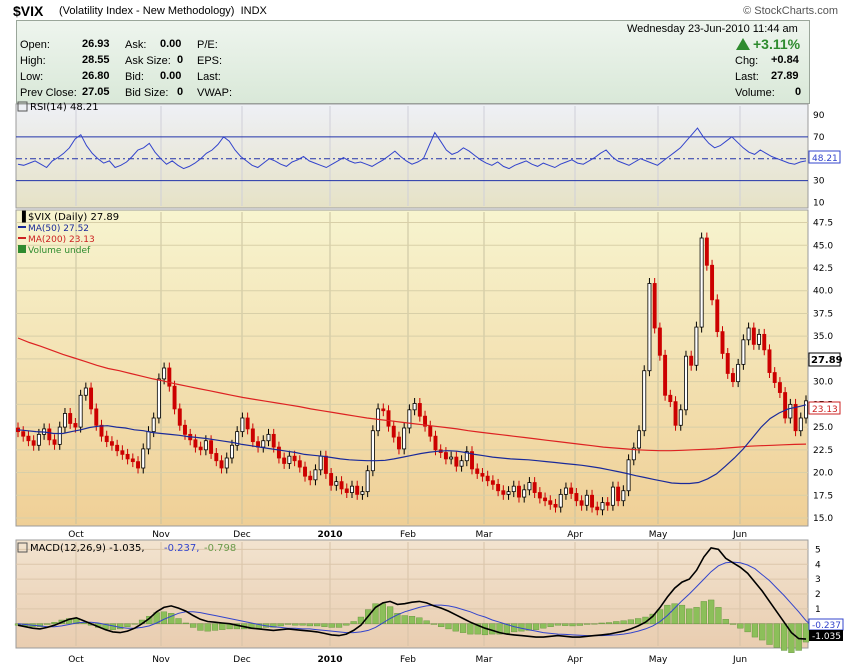 The width and height of the screenshot is (850, 668). I want to click on watermark: © StockCharts.com, so click(790, 11).